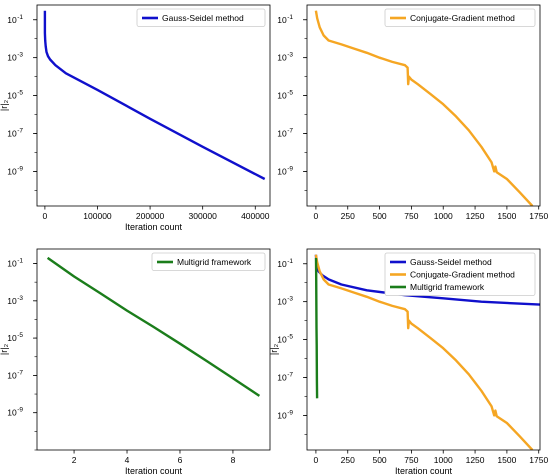 The image size is (550, 475). Describe the element at coordinates (154, 95) in the screenshot. I see `series-line-gauss-seidel-method` at that location.